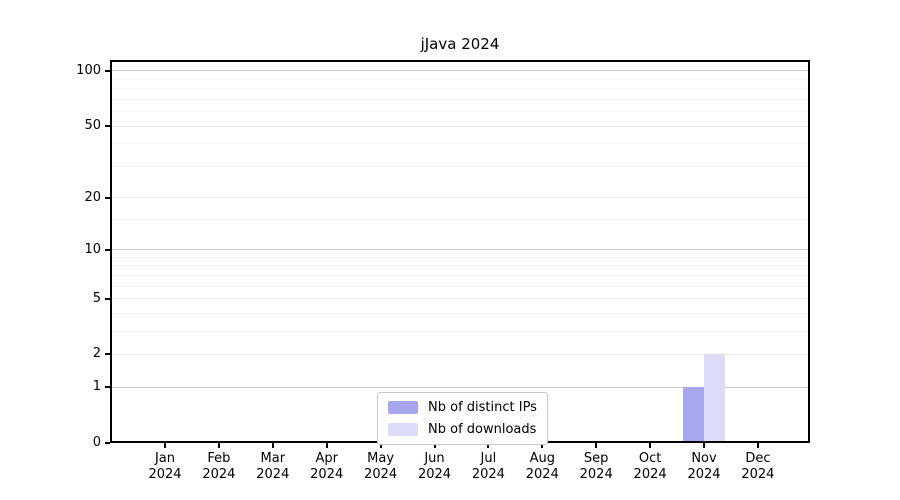 The width and height of the screenshot is (900, 500). I want to click on chart-title: jJava 2024, so click(460, 44).